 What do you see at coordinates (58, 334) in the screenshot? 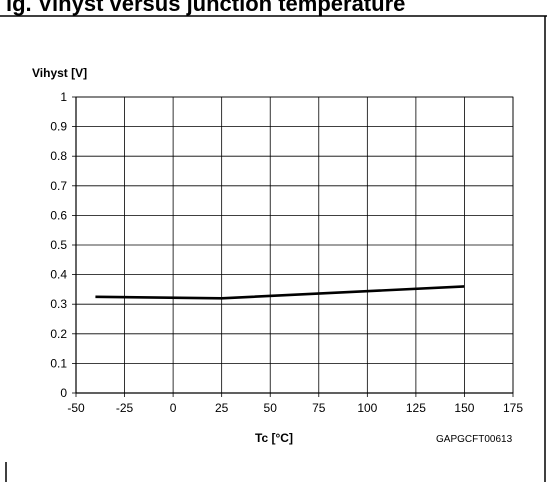
I see `y-tick-label: 0.2` at bounding box center [58, 334].